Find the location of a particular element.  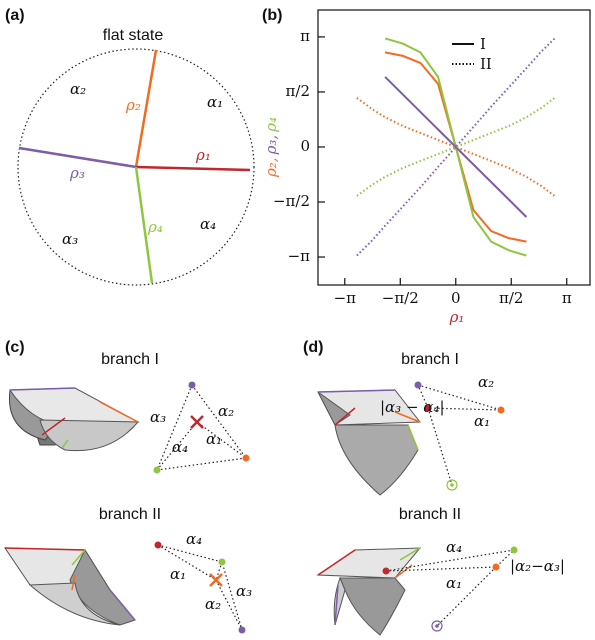

fold-label: ρ₃ is located at coordinates (77, 173).